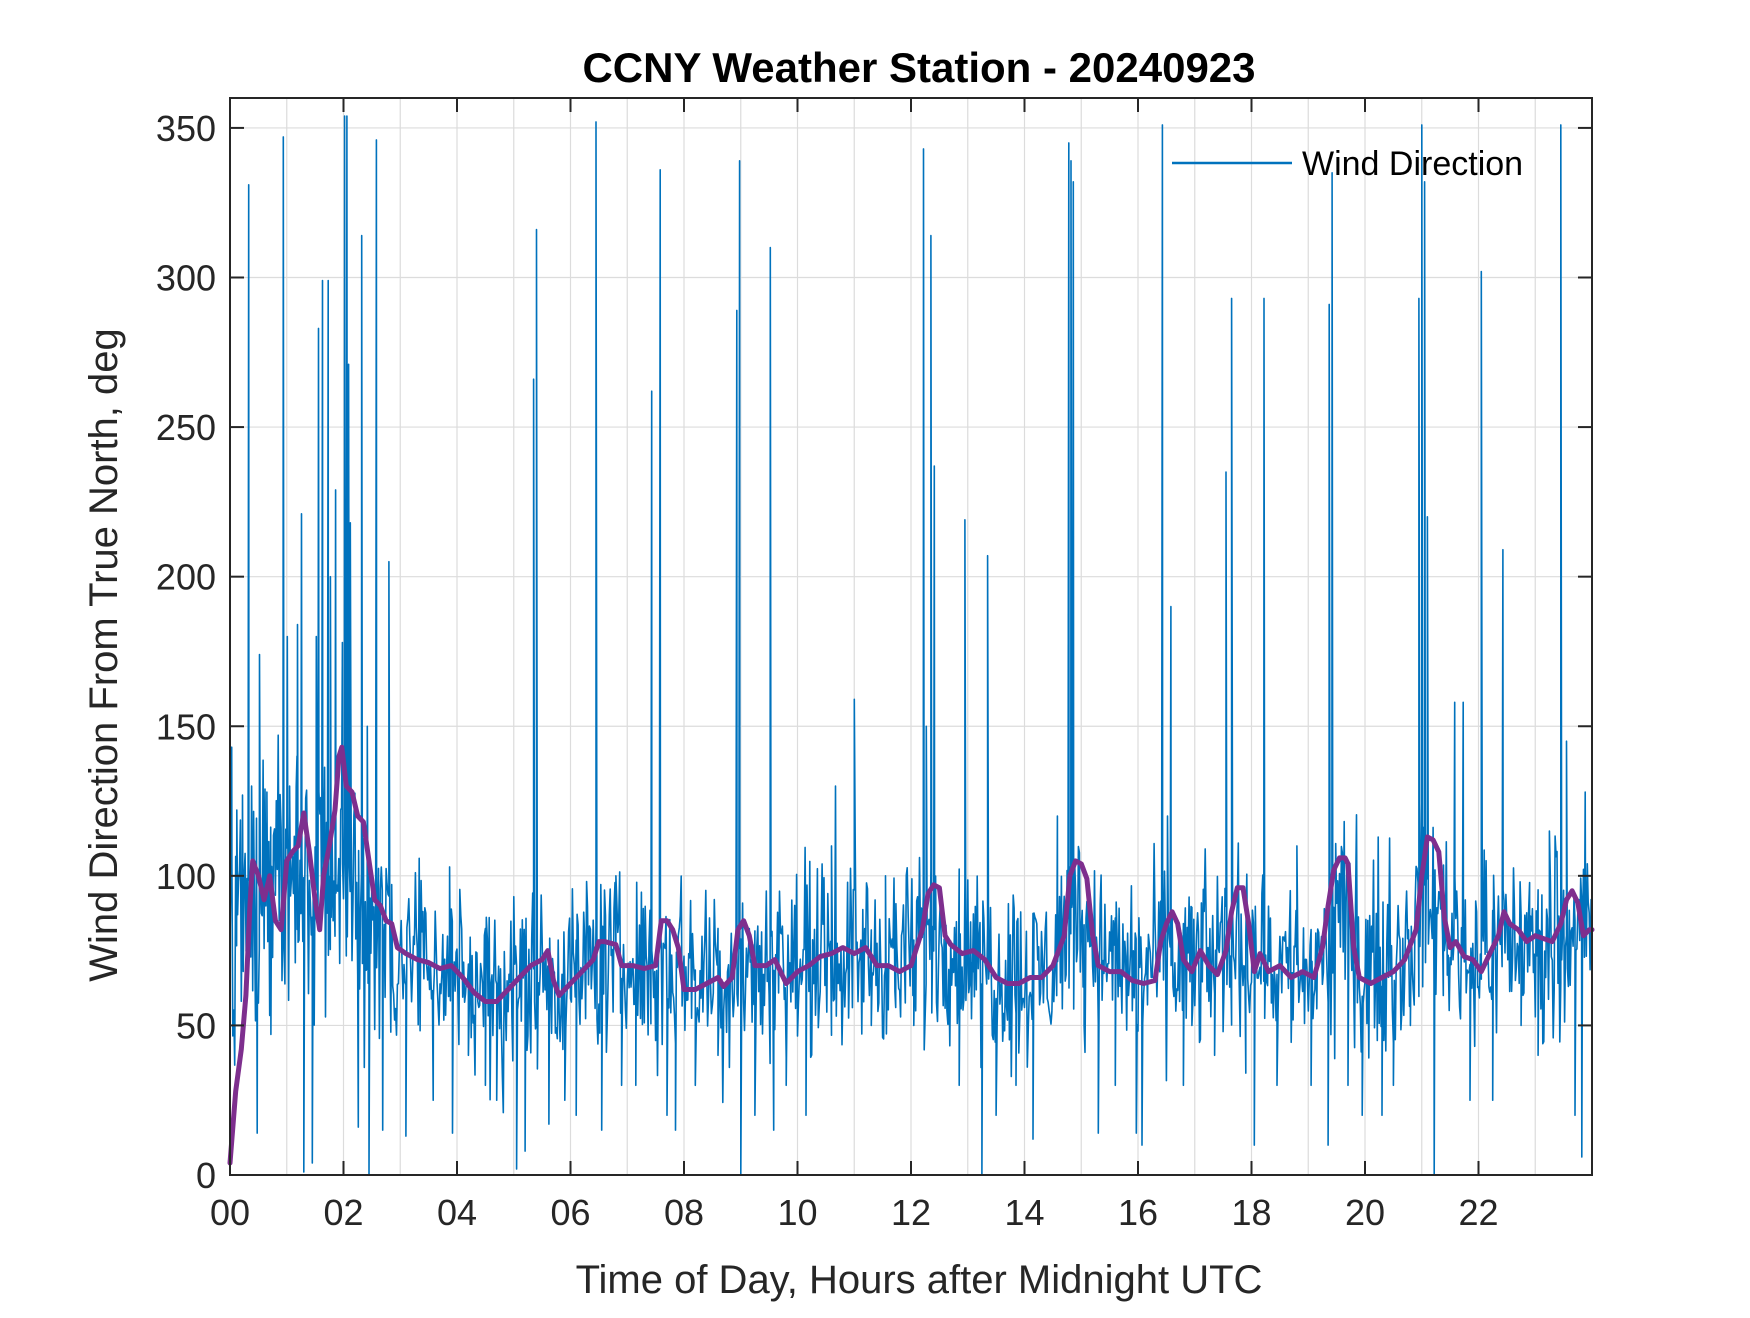 The image size is (1750, 1318). I want to click on legend: Wind Direction, so click(1347, 164).